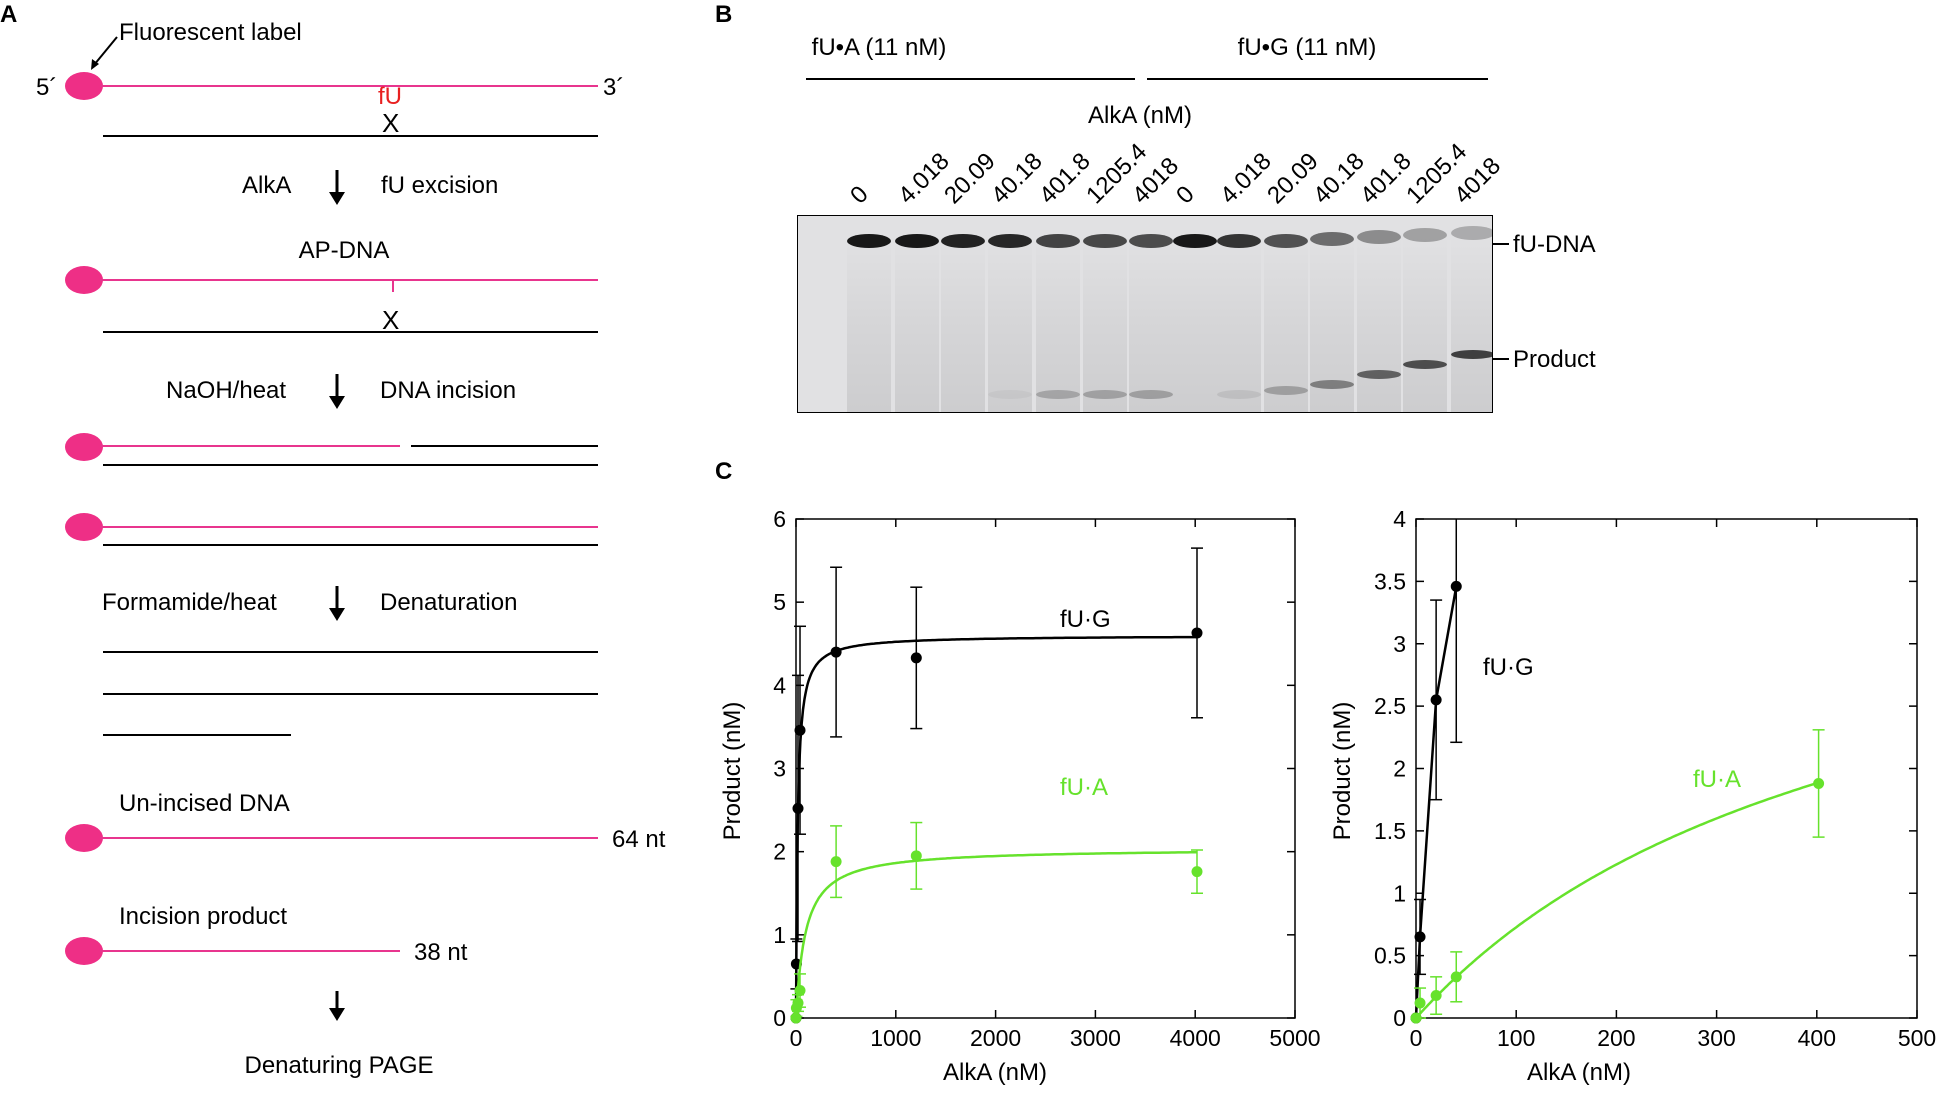 The width and height of the screenshot is (1950, 1095). What do you see at coordinates (779, 602) in the screenshot?
I see `y-tick-label: 5` at bounding box center [779, 602].